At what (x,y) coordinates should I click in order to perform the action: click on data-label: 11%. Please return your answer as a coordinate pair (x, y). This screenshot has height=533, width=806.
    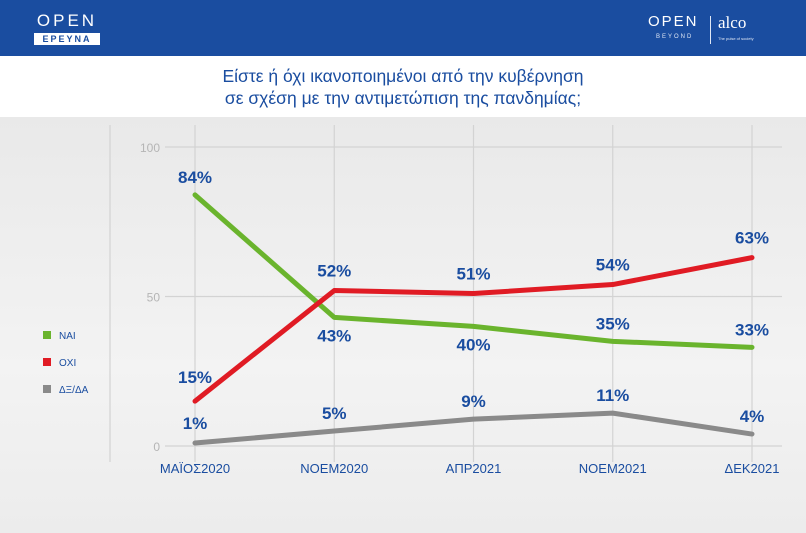
    Looking at the image, I should click on (612, 395).